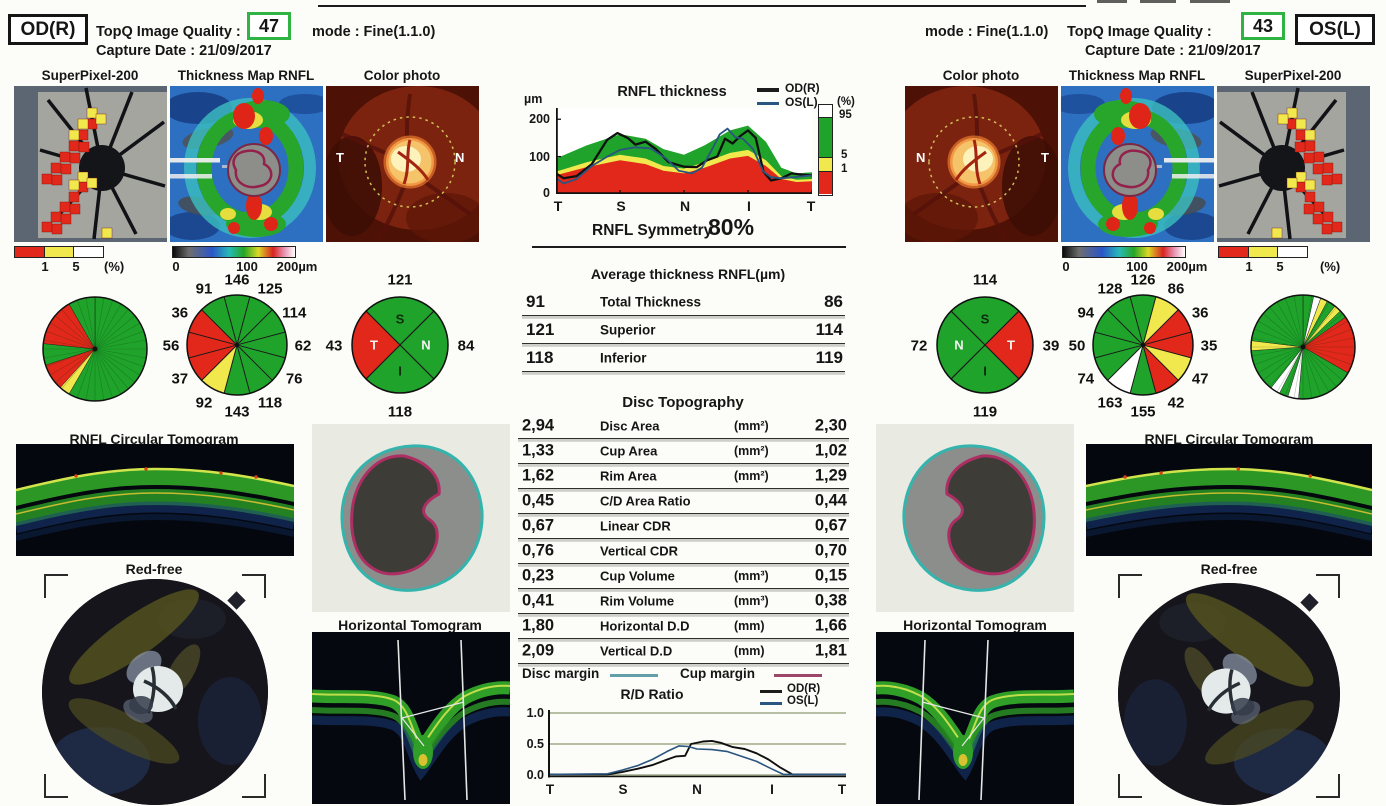  I want to click on clock-hour-value: 42, so click(1176, 403).